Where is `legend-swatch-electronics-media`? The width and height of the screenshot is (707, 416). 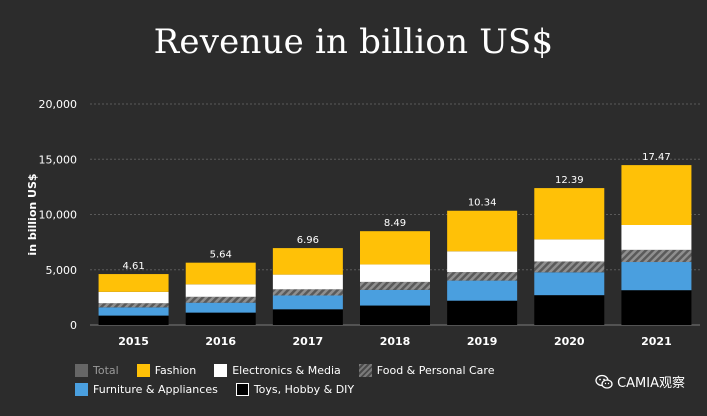 legend-swatch-electronics-media is located at coordinates (221, 370).